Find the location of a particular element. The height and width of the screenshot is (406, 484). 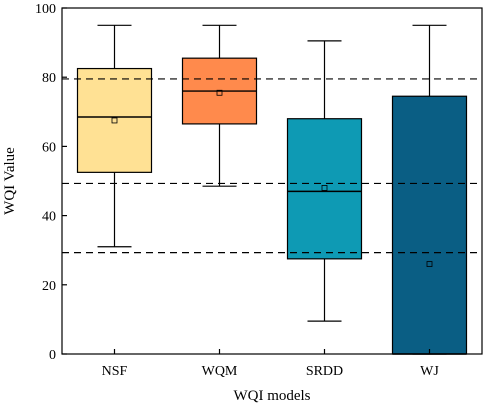

box-nsf is located at coordinates (114, 136).